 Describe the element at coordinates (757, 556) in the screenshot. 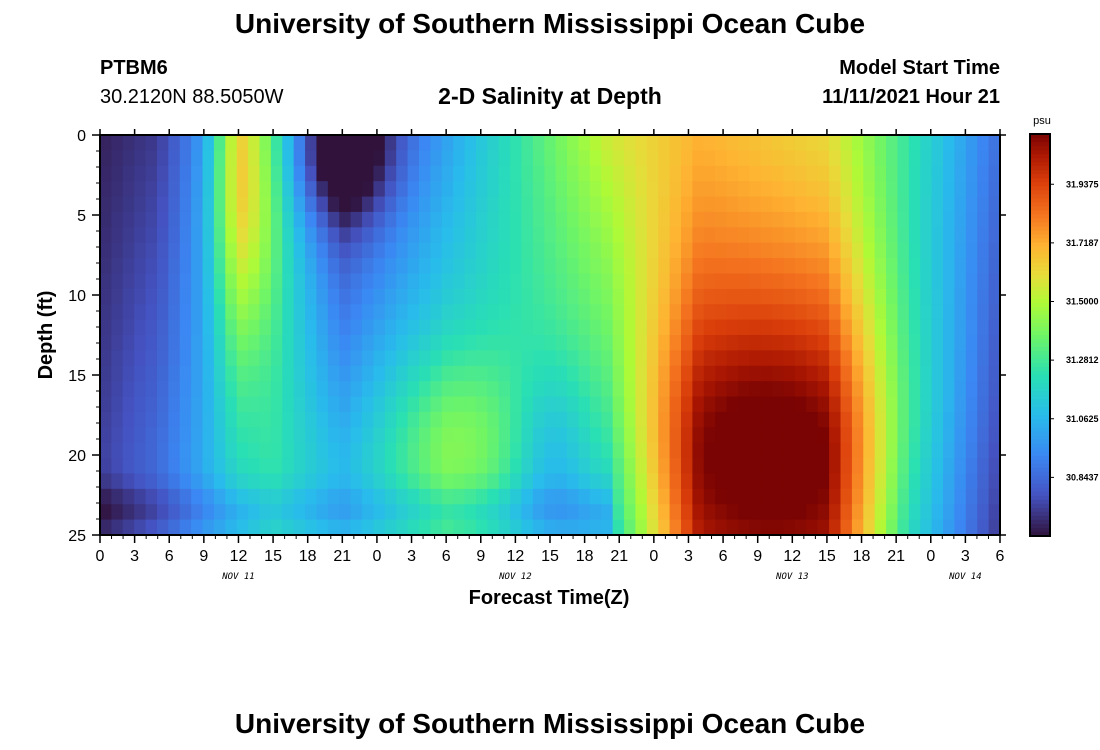

I see `x-tick-label: 9` at that location.